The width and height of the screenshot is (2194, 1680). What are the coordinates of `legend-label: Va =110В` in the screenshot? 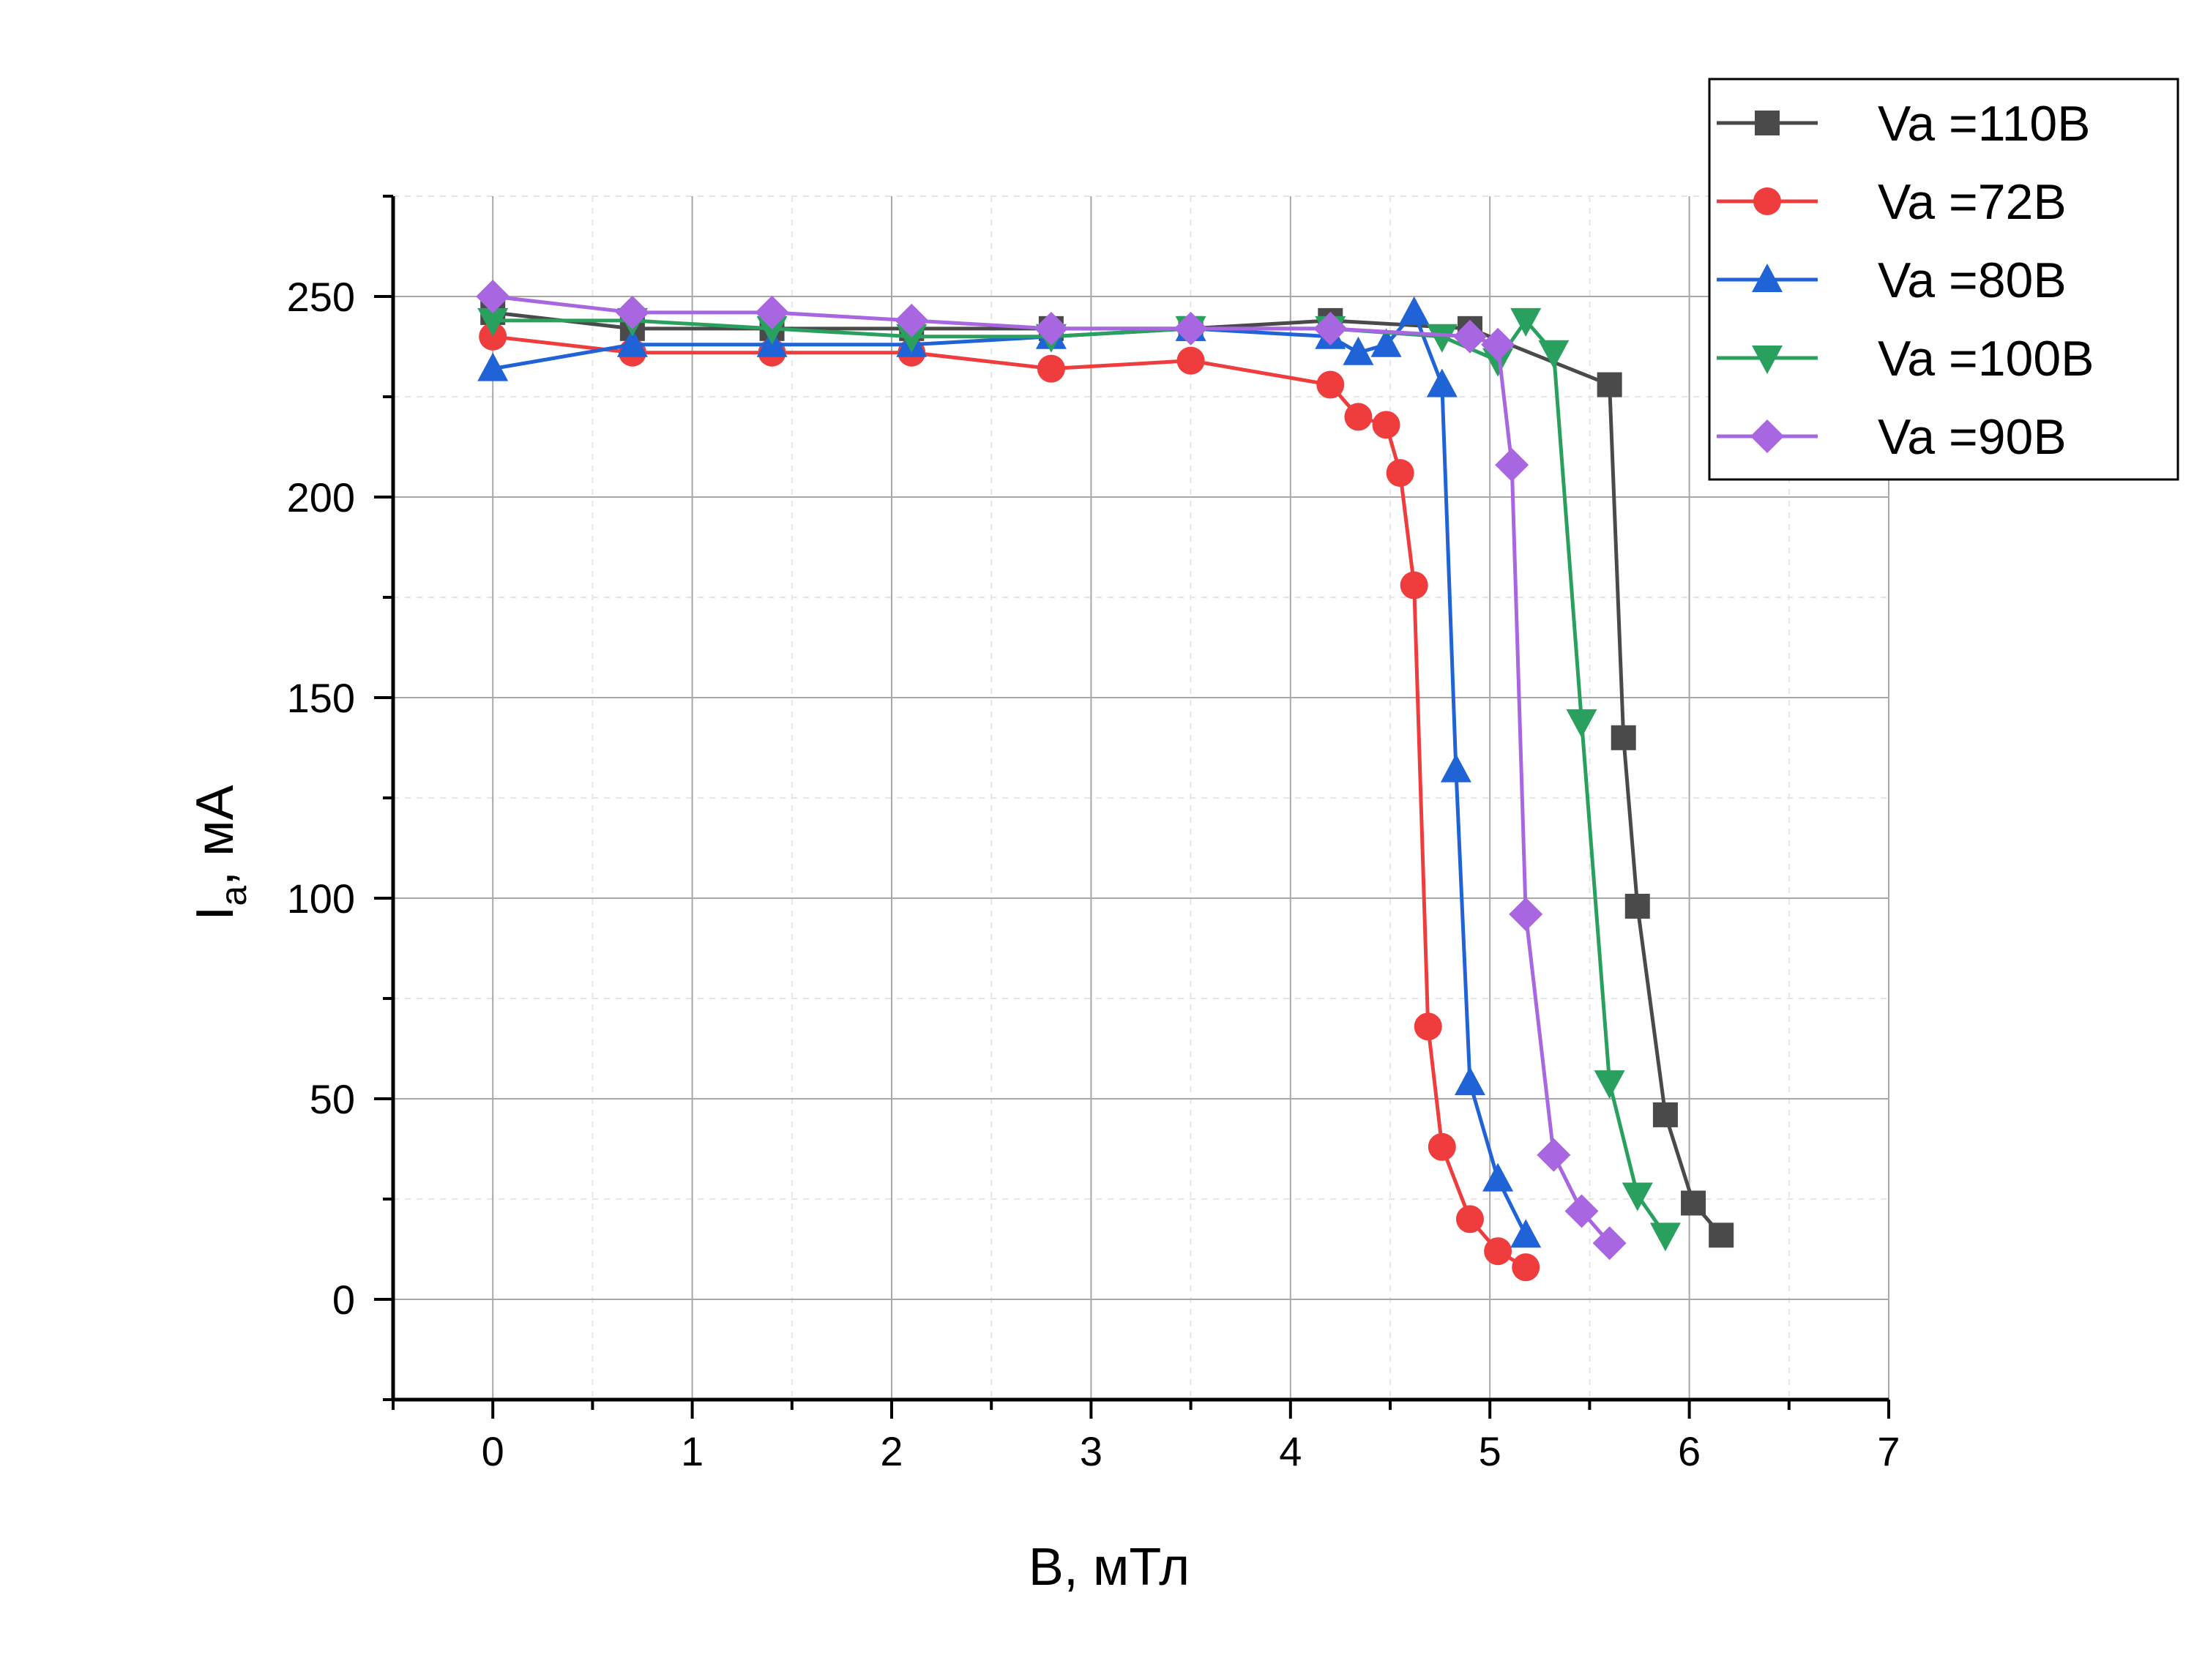 It's located at (1985, 124).